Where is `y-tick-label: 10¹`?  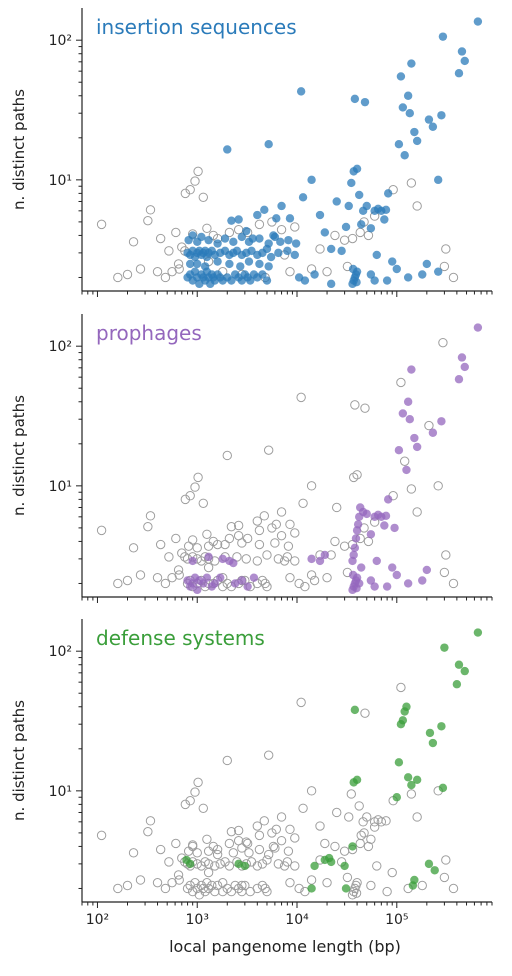
y-tick-label: 10¹ is located at coordinates (60, 792).